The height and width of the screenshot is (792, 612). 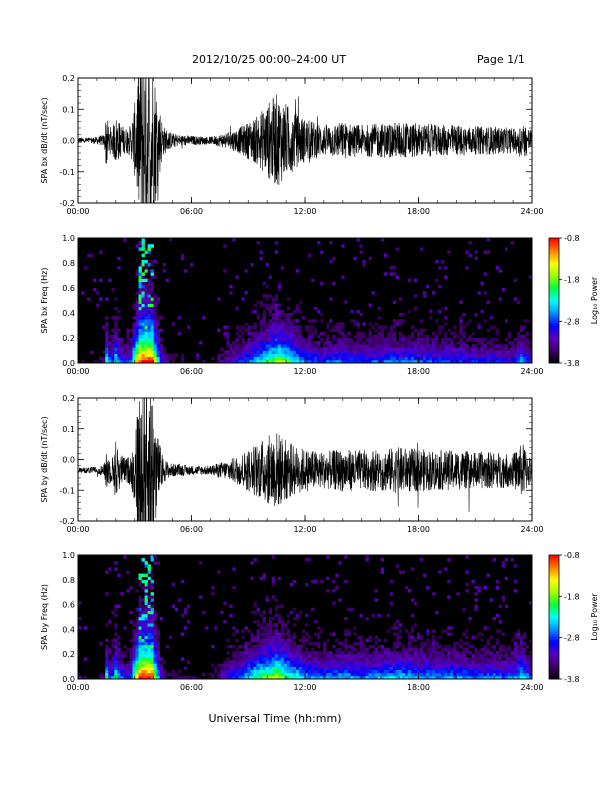 What do you see at coordinates (68, 109) in the screenshot?
I see `y-tick-label: 0.1` at bounding box center [68, 109].